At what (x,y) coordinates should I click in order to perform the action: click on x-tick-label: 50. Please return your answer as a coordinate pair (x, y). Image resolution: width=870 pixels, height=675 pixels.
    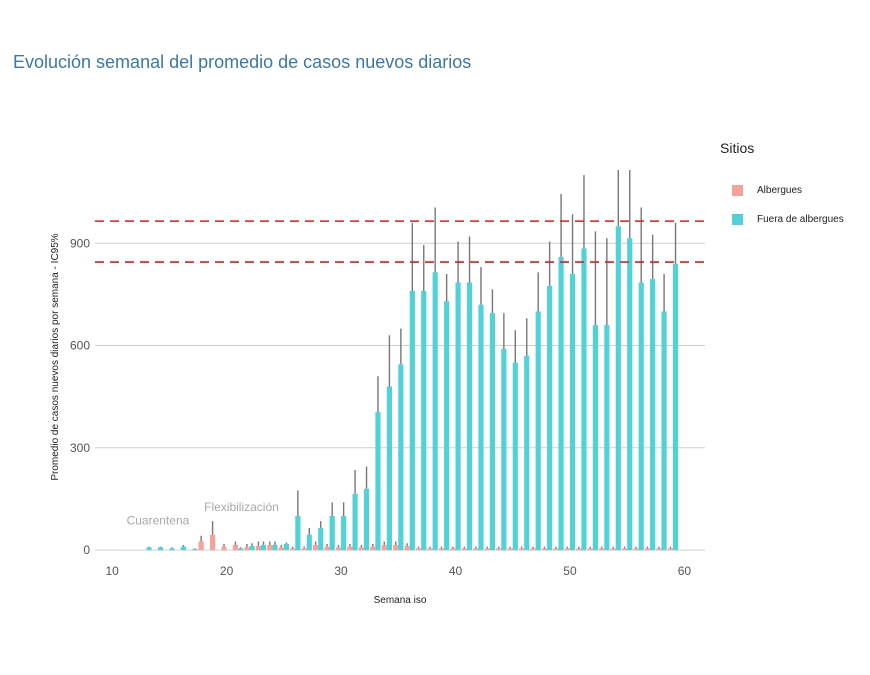
    Looking at the image, I should click on (570, 571).